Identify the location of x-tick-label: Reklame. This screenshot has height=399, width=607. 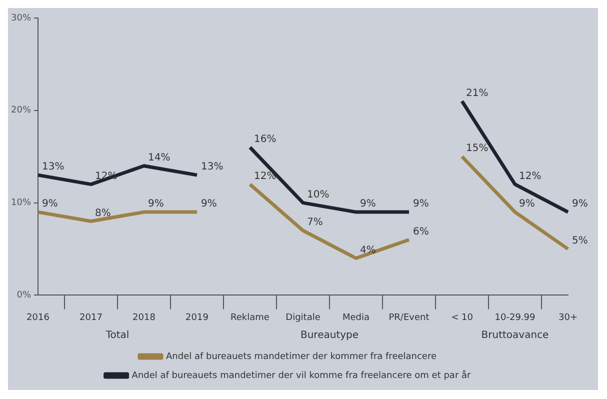
(250, 317).